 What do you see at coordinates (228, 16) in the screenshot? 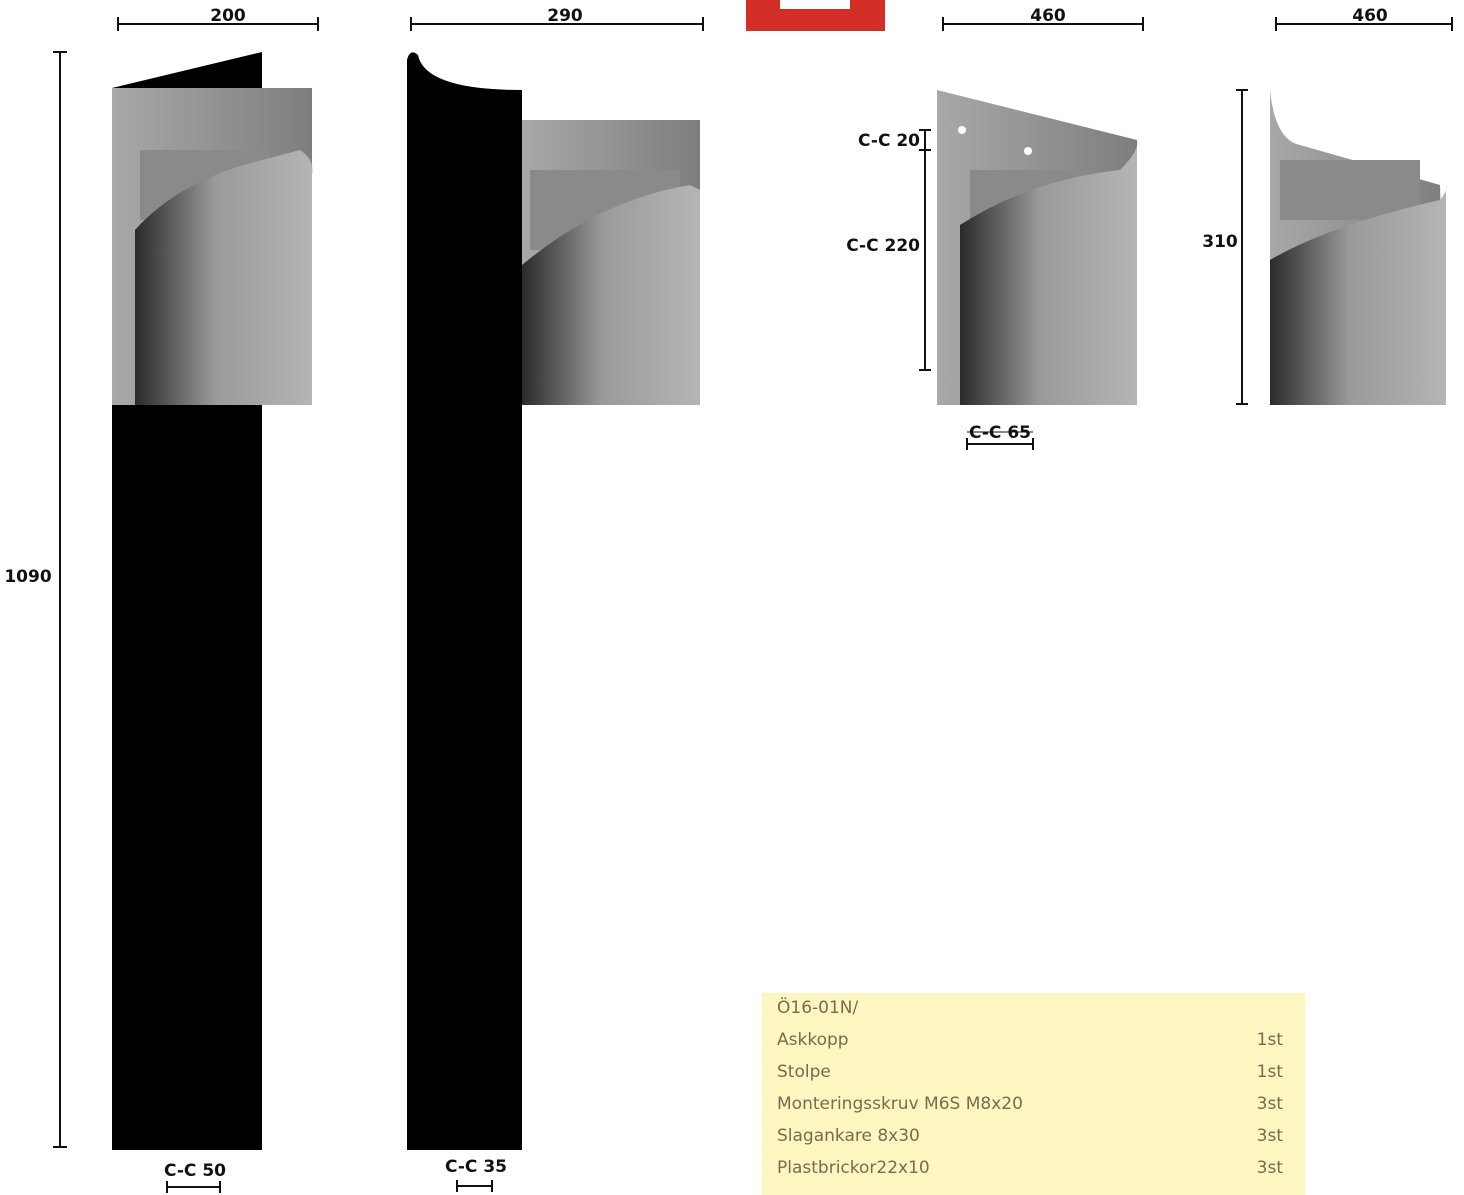
I see `dim-label: 200` at bounding box center [228, 16].